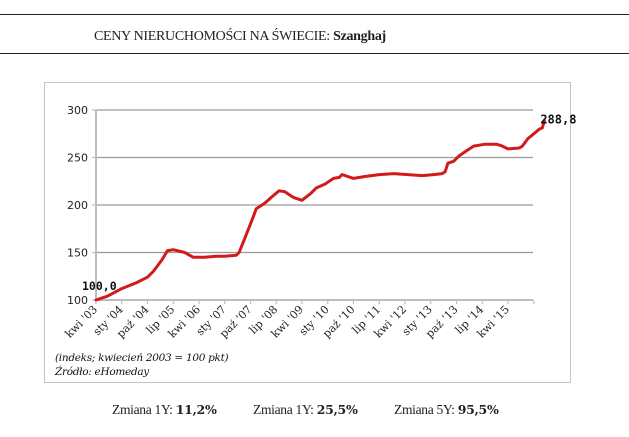 This screenshot has width=629, height=437. What do you see at coordinates (214, 36) in the screenshot?
I see `title-prefix: CENY NIERUCHOMOŚCI NA ŚWIECIE:` at bounding box center [214, 36].